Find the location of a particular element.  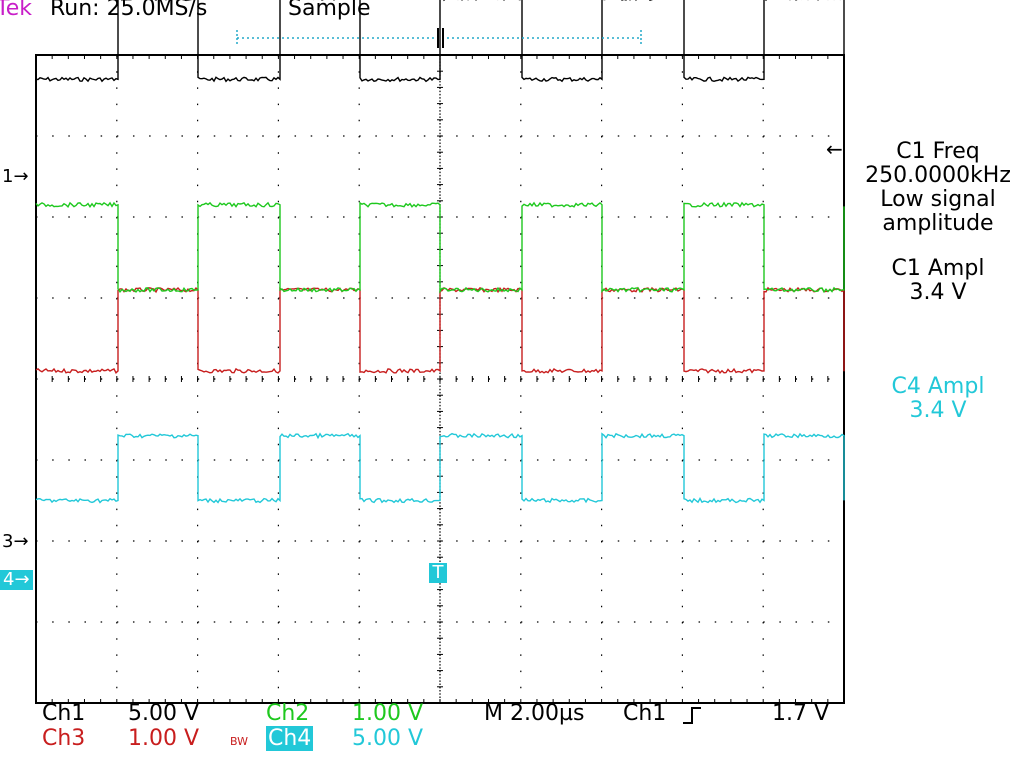

measurement-title: C1 Freq is located at coordinates (938, 151).